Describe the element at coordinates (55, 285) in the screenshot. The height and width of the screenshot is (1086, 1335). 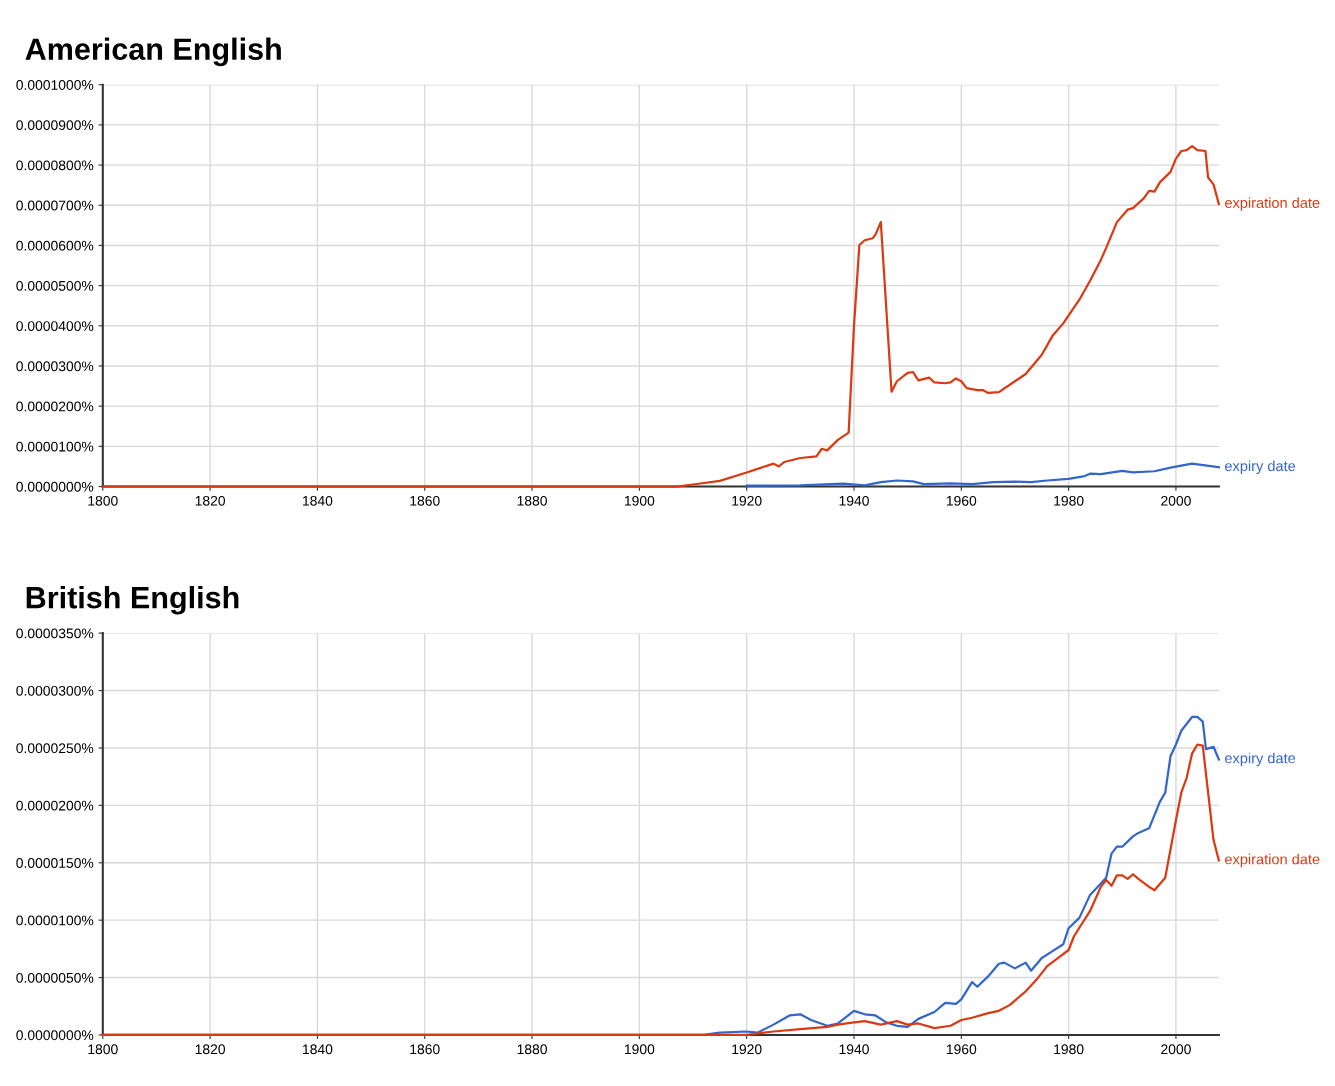
I see `y-tick-label: 0.0000500%` at that location.